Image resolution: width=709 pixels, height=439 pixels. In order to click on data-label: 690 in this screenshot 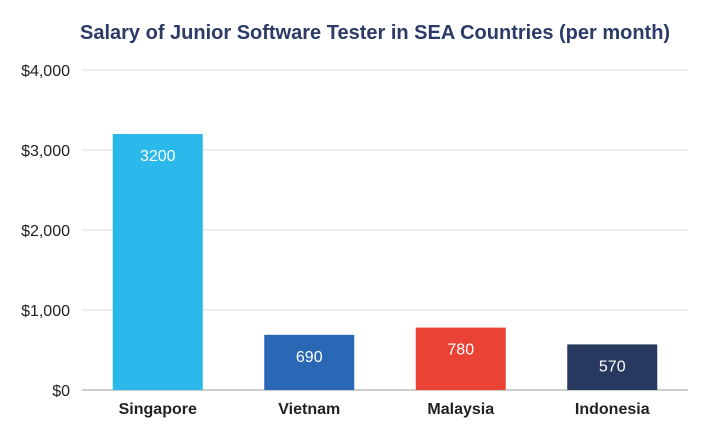, I will do `click(309, 357)`.